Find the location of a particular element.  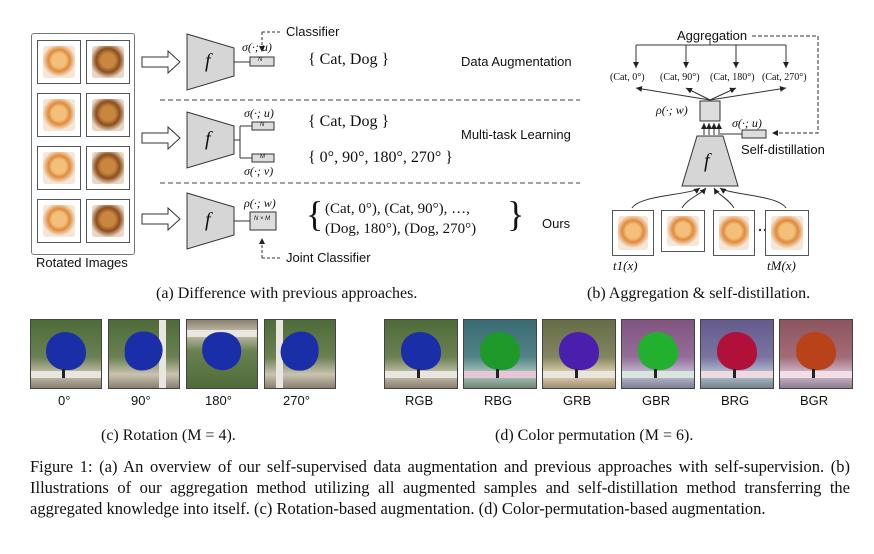

panel-a-caption: (a) Difference with previous approaches. is located at coordinates (287, 293).